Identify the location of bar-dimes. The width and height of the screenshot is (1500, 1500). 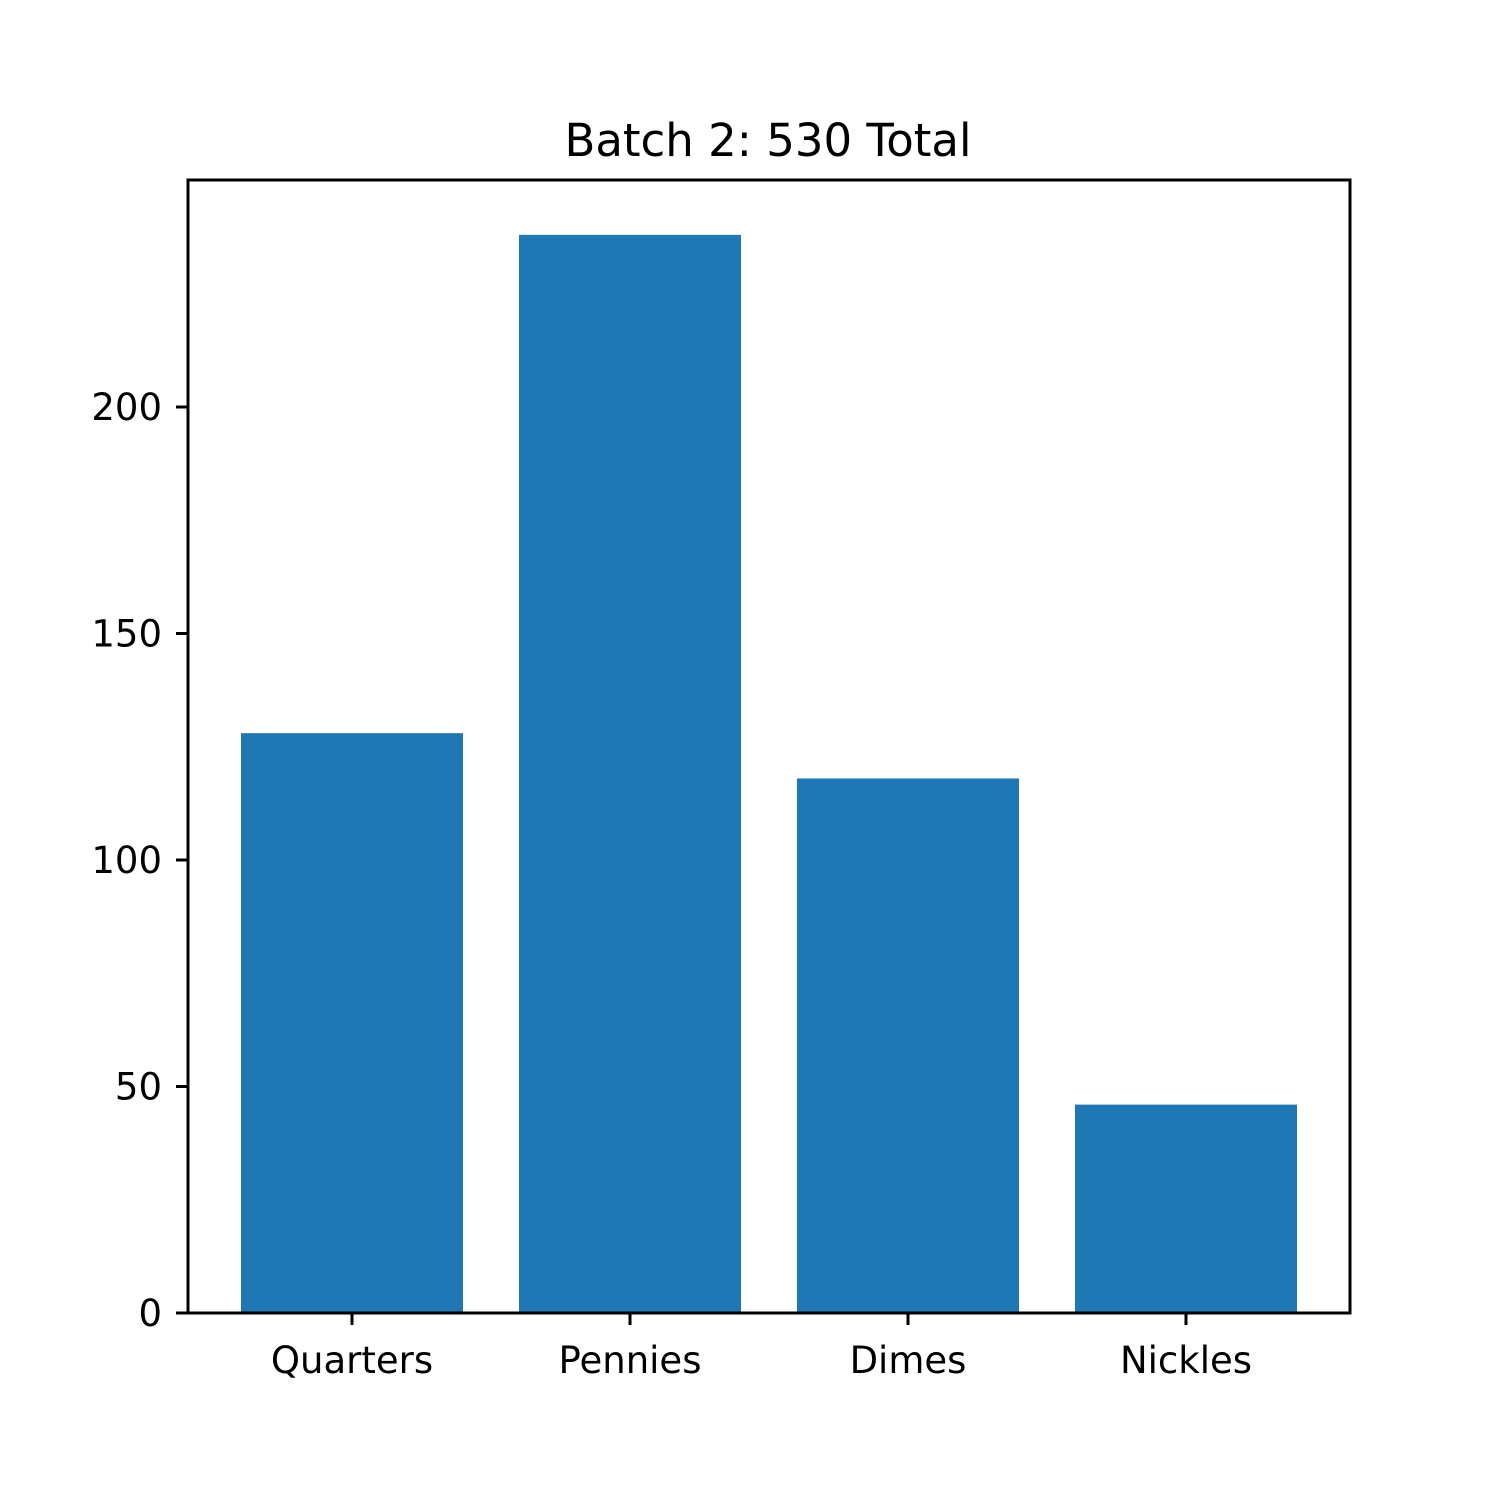
(908, 1045).